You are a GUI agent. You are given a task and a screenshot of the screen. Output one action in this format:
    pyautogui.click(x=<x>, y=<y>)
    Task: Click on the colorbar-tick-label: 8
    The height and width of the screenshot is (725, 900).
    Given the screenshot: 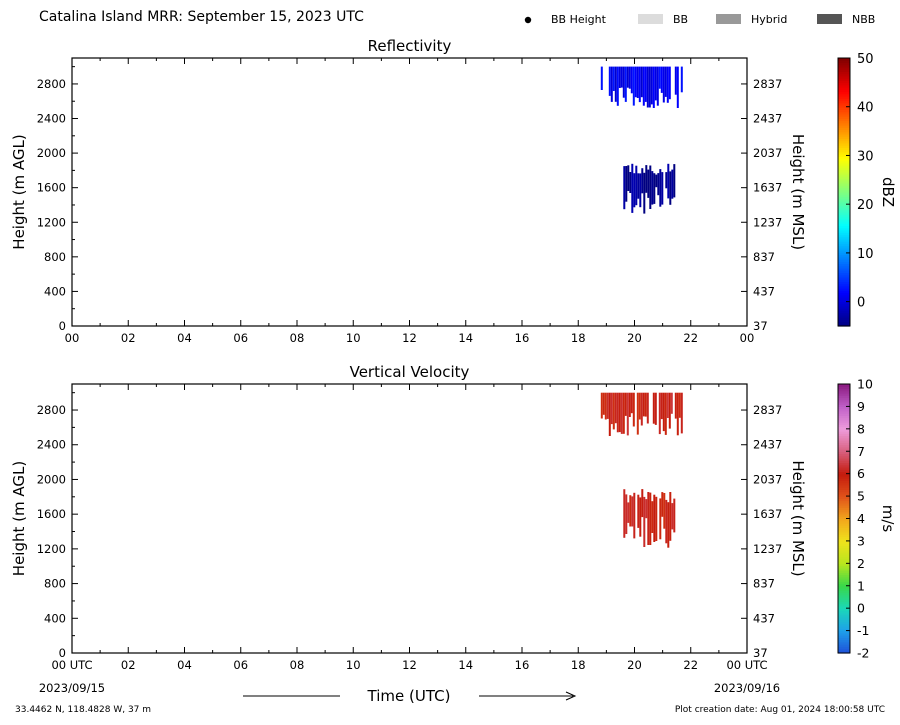 What is the action you would take?
    pyautogui.click(x=861, y=428)
    